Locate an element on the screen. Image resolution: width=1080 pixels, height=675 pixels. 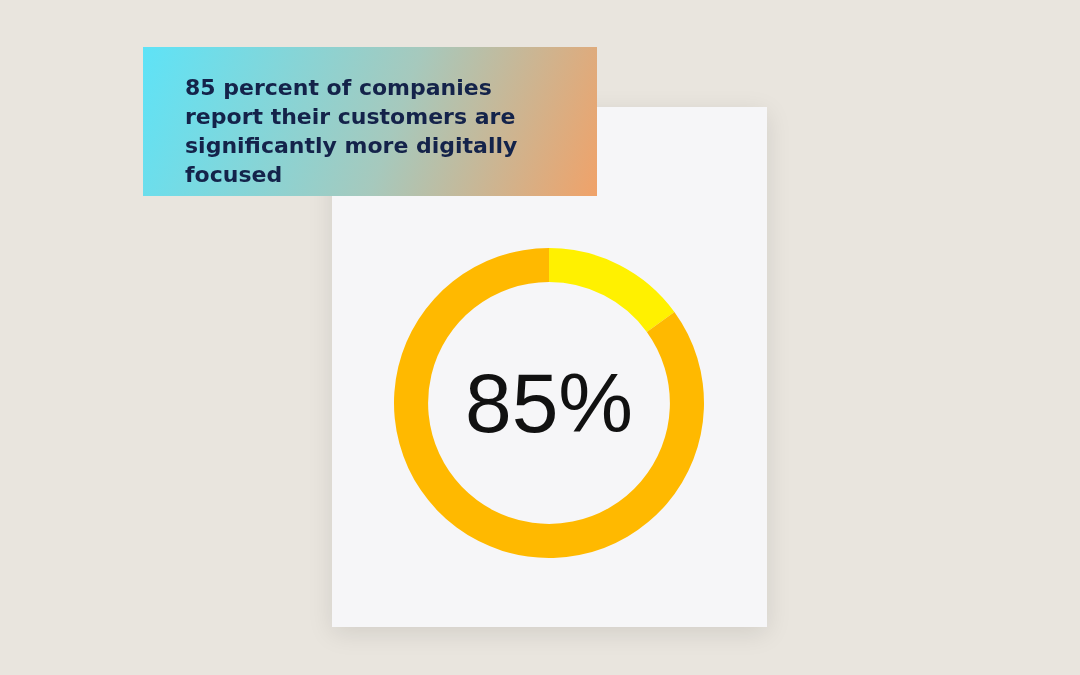
data-label: 85% is located at coordinates (549, 403).